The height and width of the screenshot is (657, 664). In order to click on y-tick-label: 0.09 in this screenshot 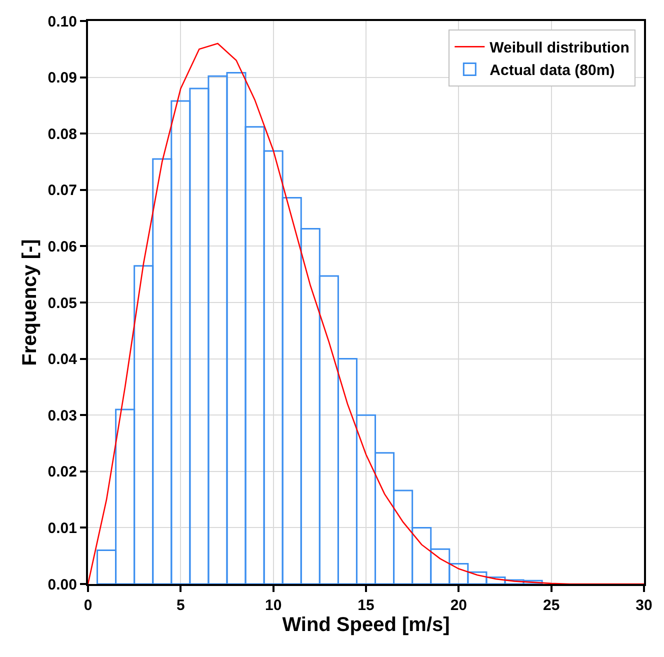, I will do `click(62, 78)`.